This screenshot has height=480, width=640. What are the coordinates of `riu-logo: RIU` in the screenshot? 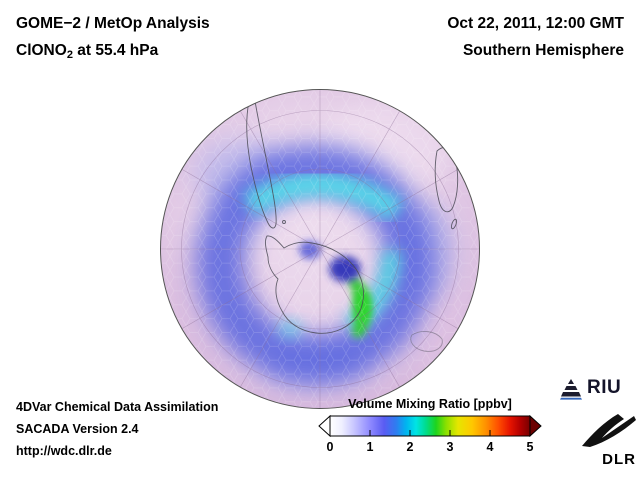 It's located at (589, 388).